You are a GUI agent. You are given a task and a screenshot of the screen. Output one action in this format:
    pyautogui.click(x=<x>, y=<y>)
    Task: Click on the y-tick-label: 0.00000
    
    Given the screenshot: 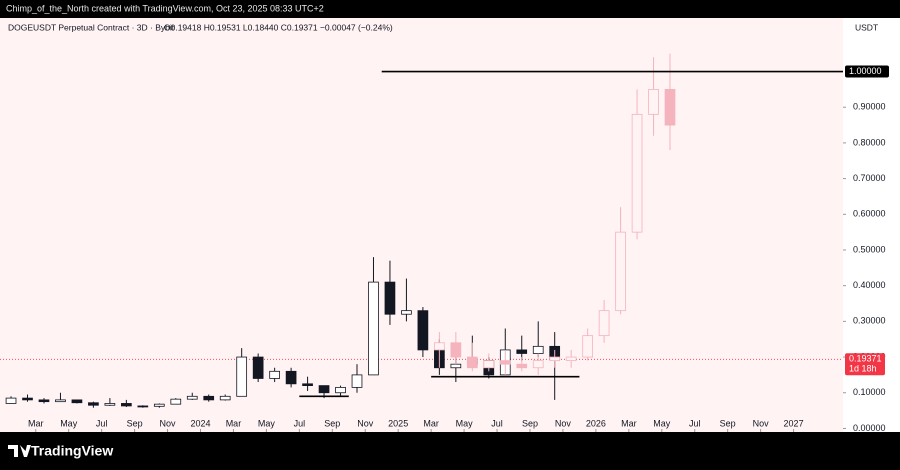 What is the action you would take?
    pyautogui.click(x=869, y=428)
    